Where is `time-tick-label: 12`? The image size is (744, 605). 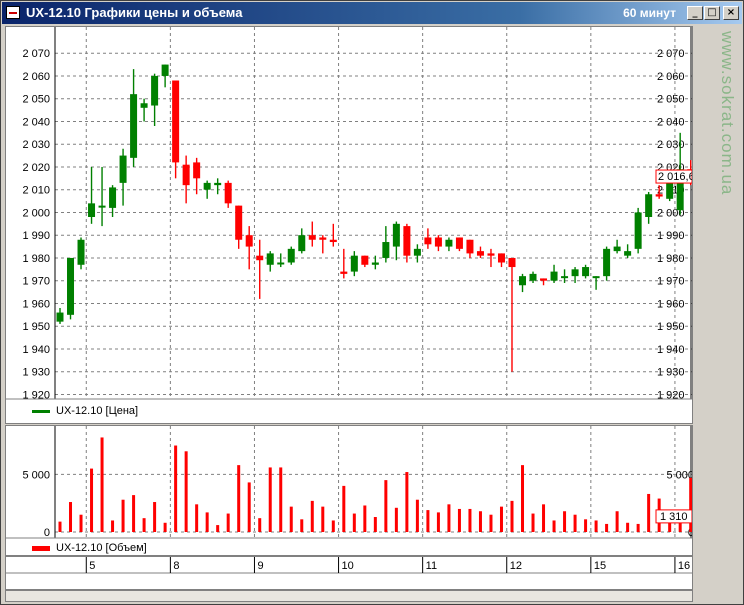
time-tick-label: 12 is located at coordinates (516, 566).